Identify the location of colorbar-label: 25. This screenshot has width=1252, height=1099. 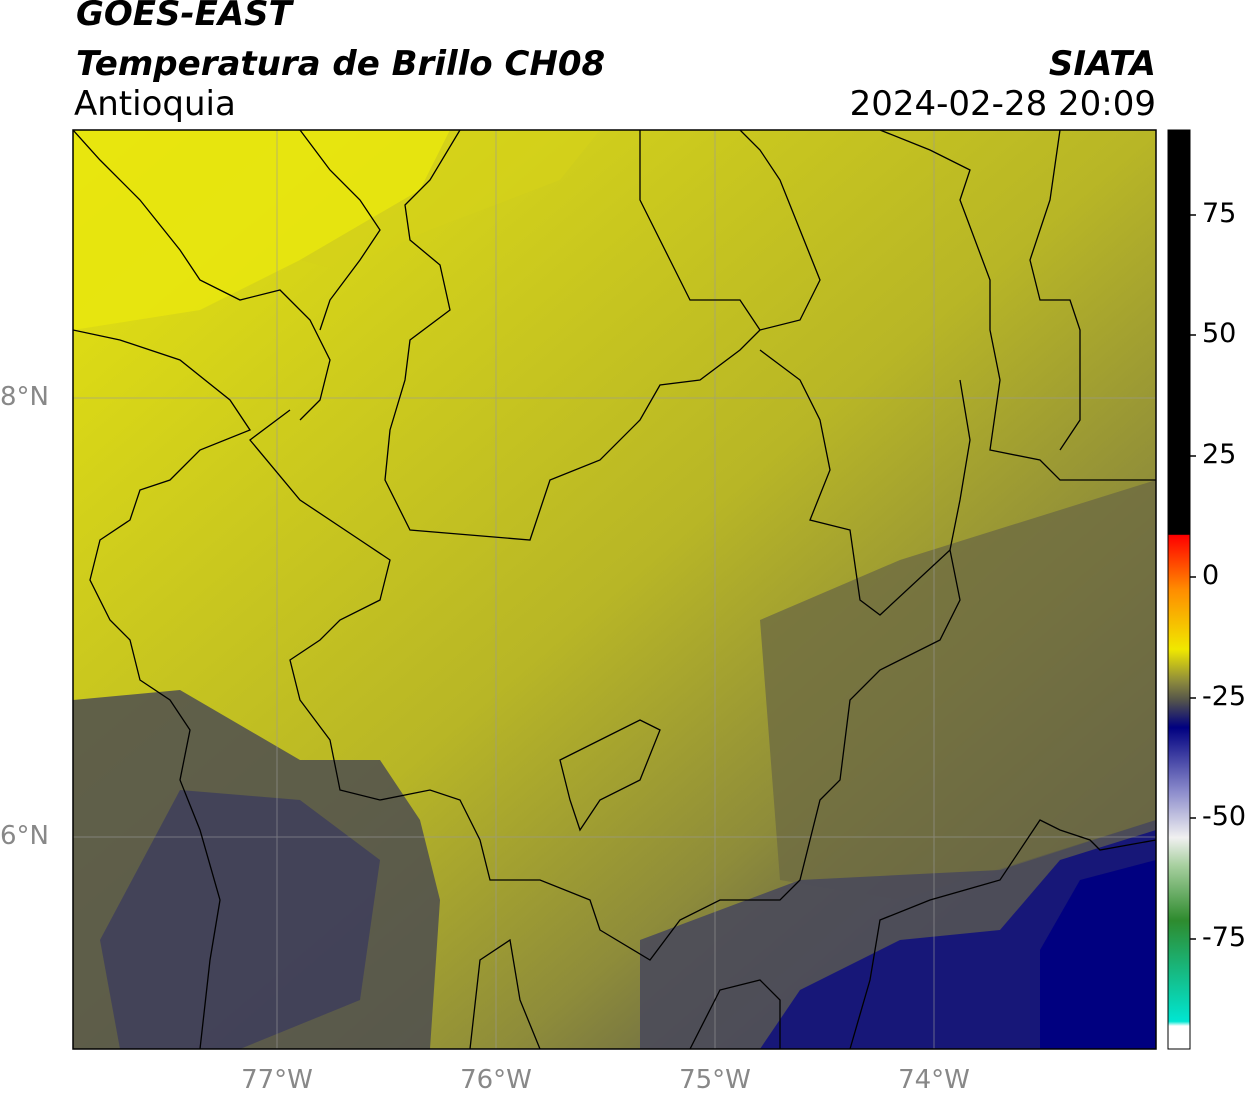
(1219, 454).